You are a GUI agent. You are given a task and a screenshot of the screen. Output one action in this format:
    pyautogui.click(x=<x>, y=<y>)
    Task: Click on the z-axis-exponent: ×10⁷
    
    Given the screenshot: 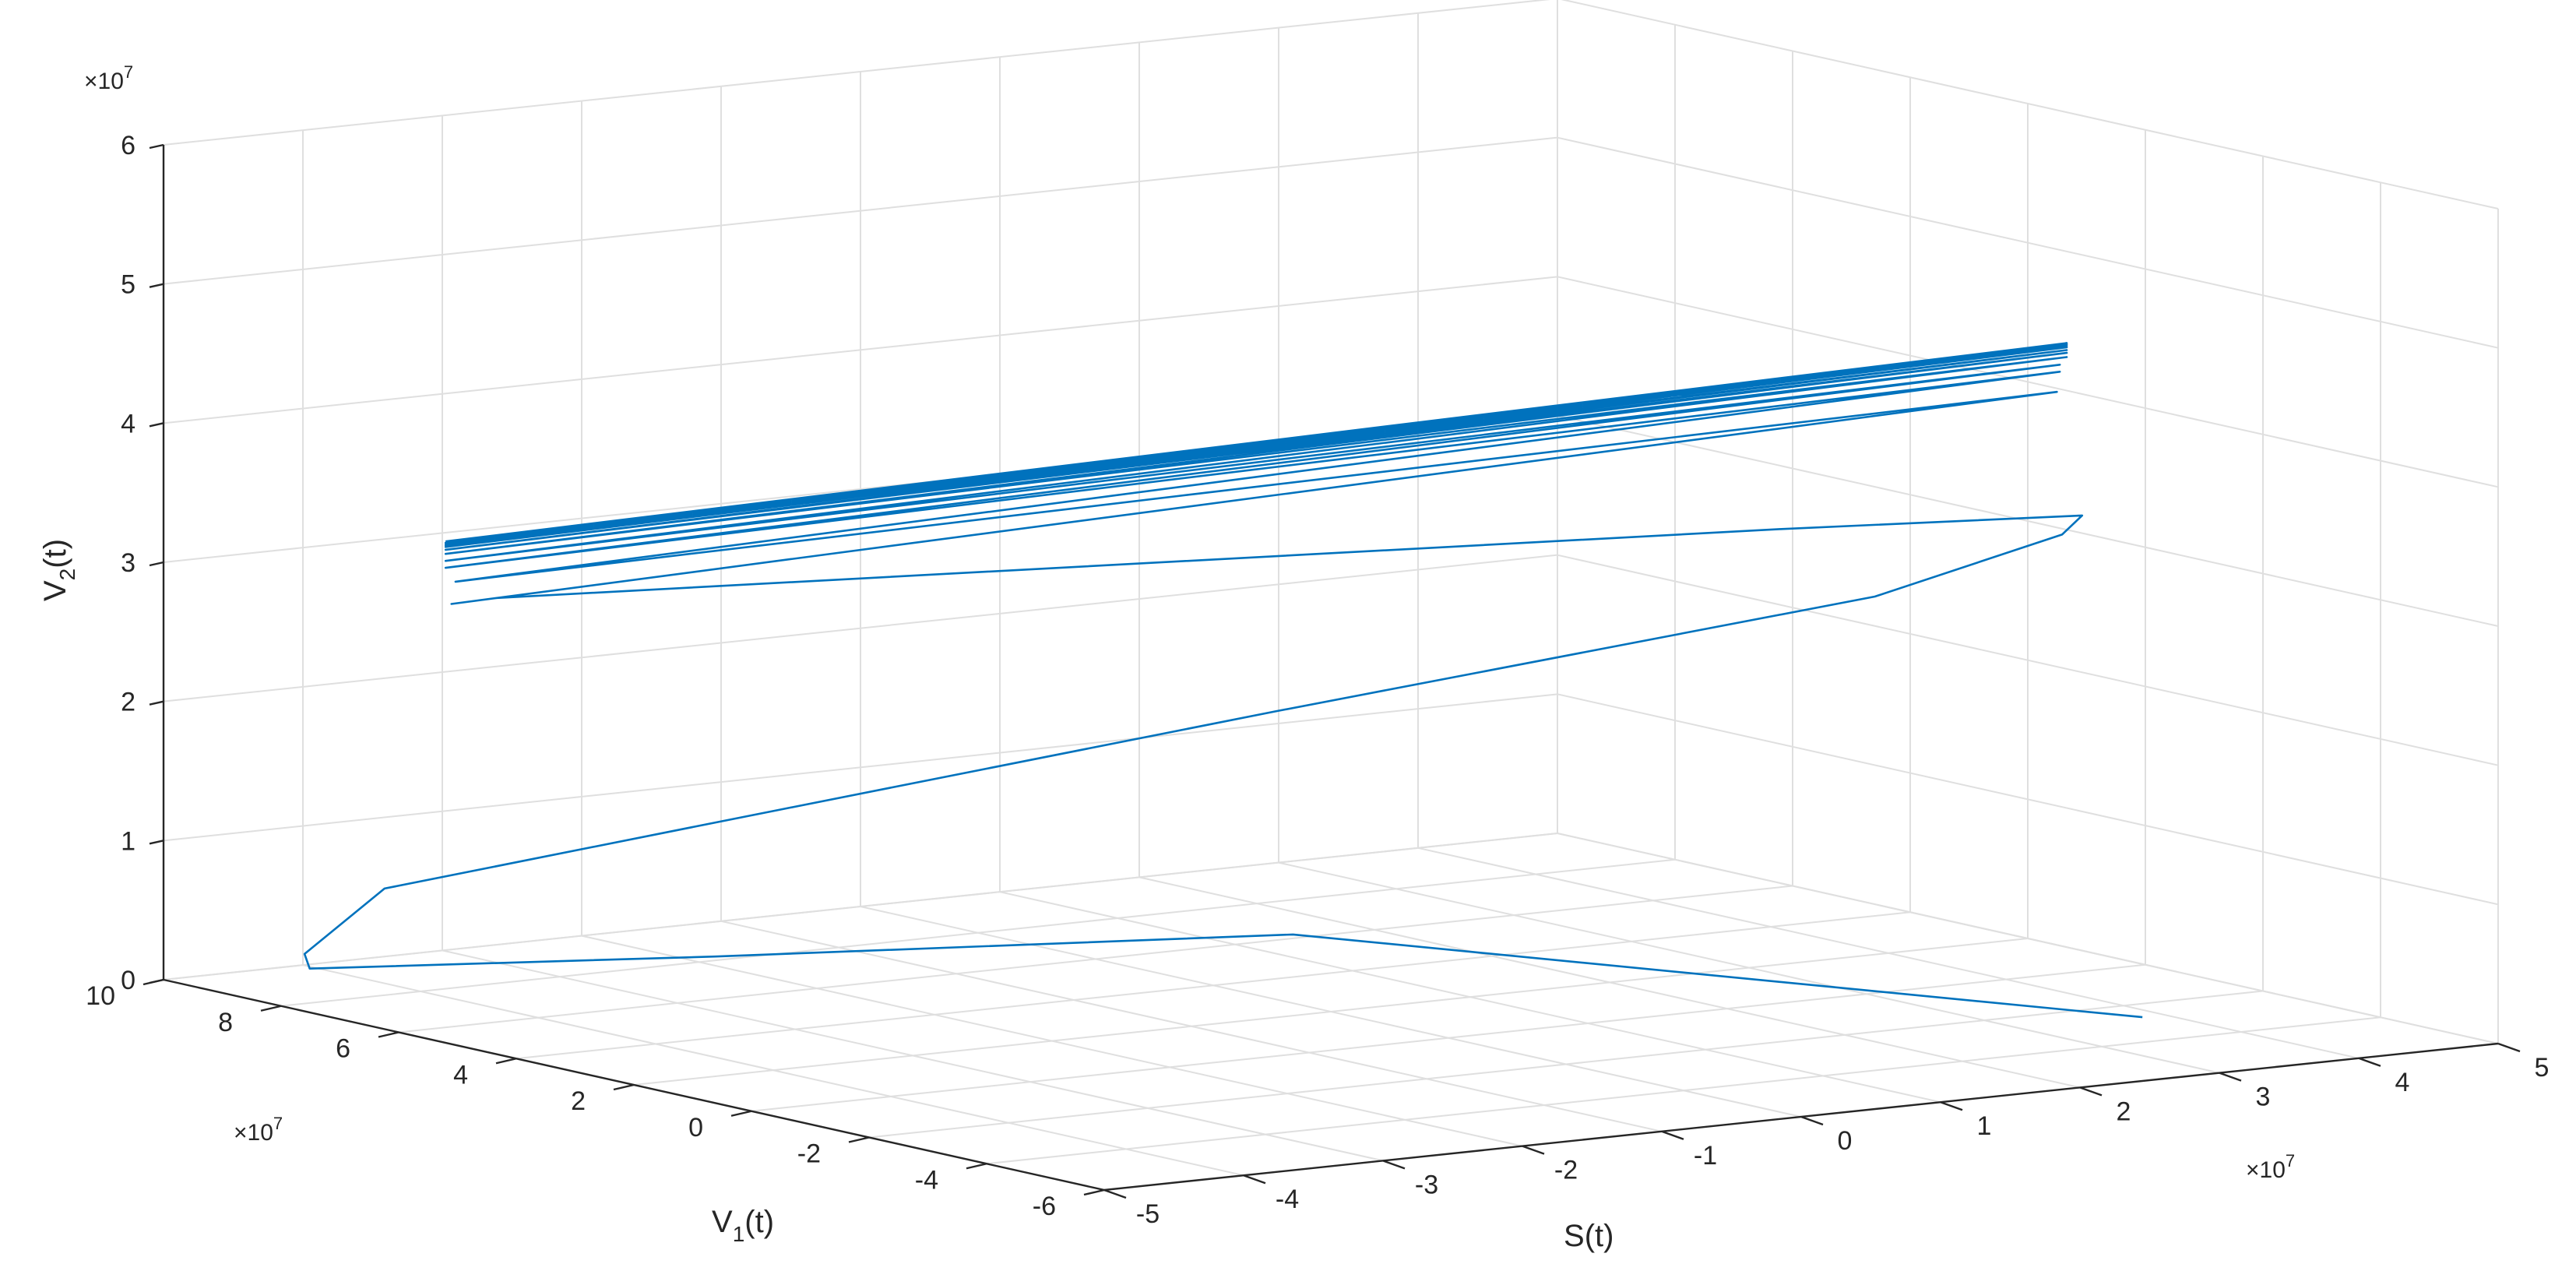 What is the action you would take?
    pyautogui.click(x=108, y=78)
    